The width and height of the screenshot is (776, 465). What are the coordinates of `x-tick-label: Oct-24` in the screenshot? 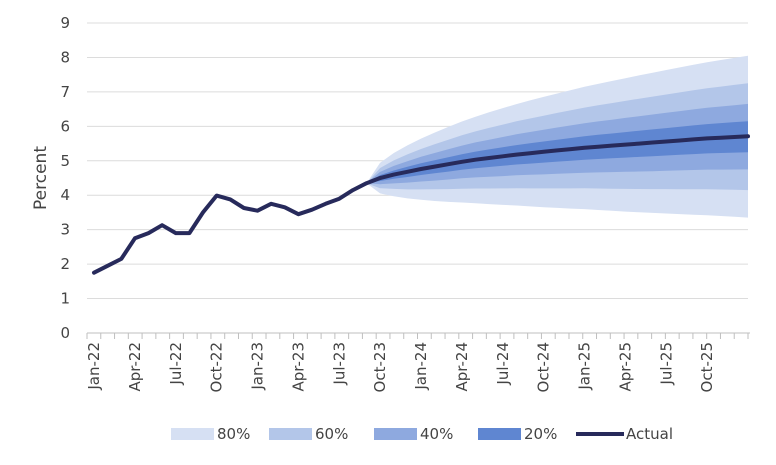 It's located at (544, 367).